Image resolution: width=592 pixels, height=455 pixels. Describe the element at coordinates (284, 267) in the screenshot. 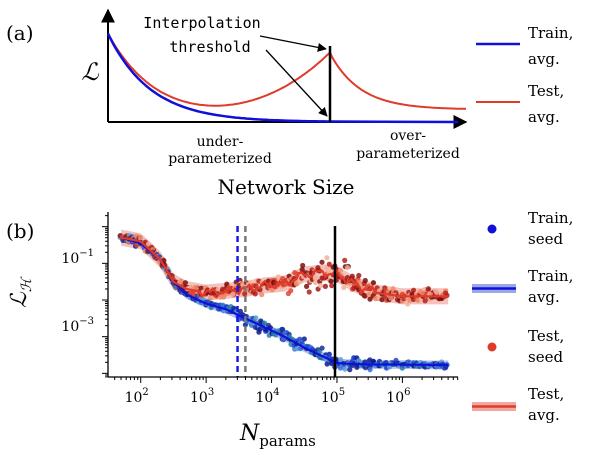

I see `test-avg-line` at that location.